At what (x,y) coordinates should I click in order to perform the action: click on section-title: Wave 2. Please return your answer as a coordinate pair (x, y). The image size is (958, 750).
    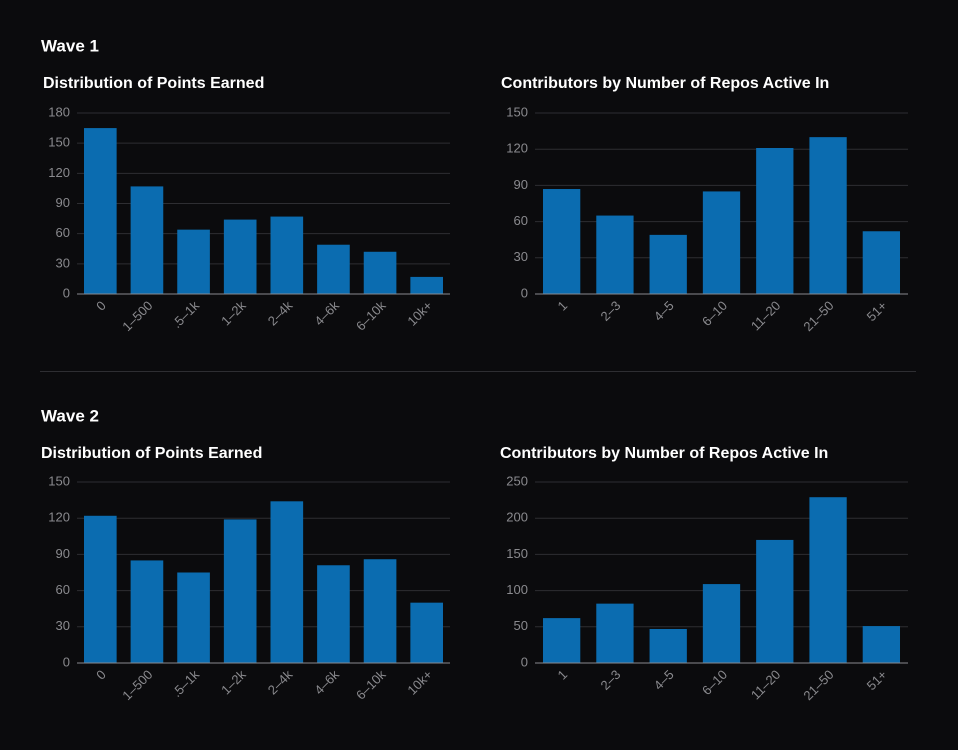
    Looking at the image, I should click on (70, 415).